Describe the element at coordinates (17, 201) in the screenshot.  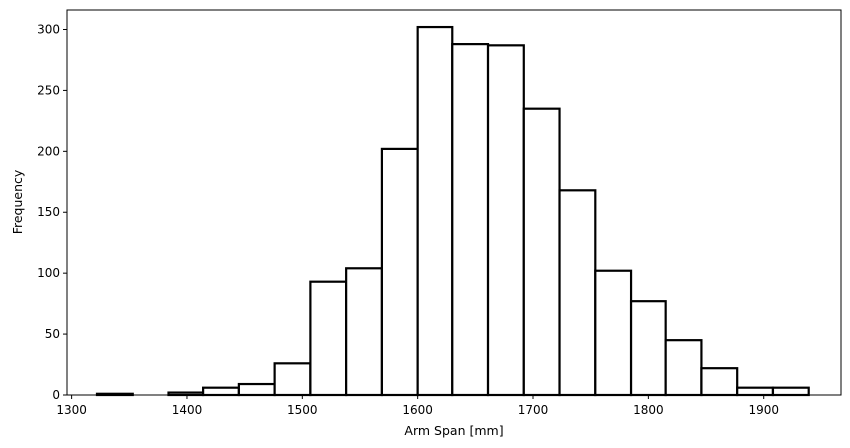
I see `y-axis-label: Frequency` at that location.